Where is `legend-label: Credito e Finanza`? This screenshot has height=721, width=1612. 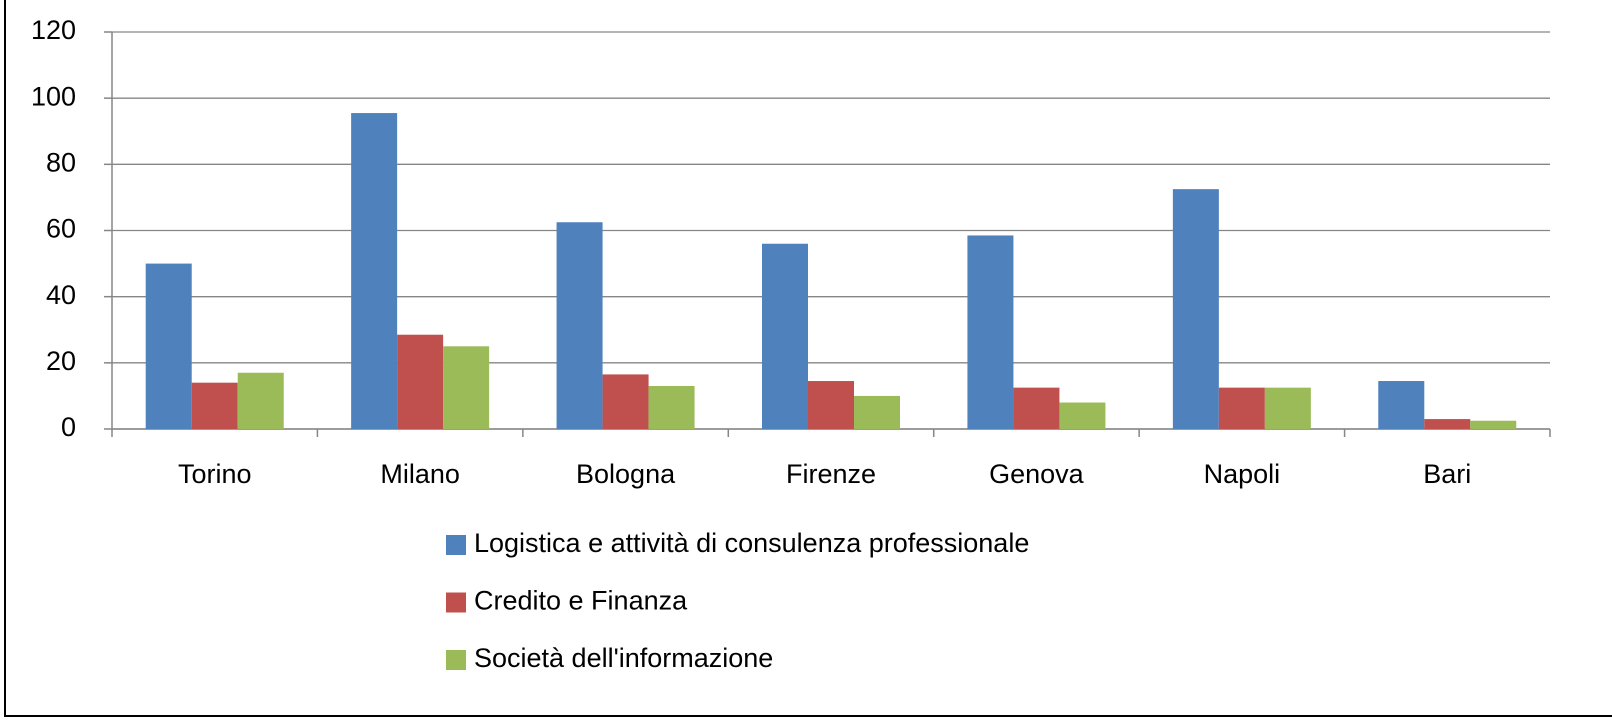
legend-label: Credito e Finanza is located at coordinates (581, 601).